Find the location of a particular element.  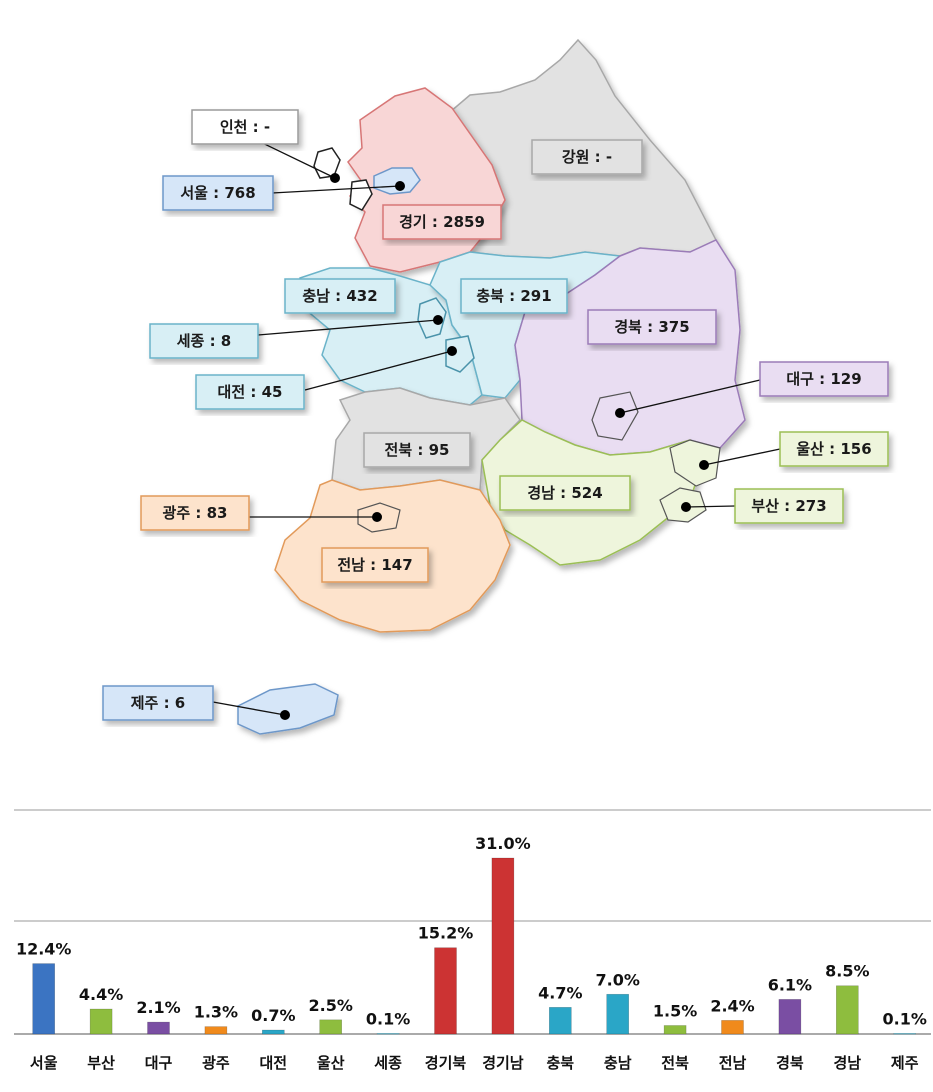

label-text-daegu: 대구 : 129 is located at coordinates (823, 379).